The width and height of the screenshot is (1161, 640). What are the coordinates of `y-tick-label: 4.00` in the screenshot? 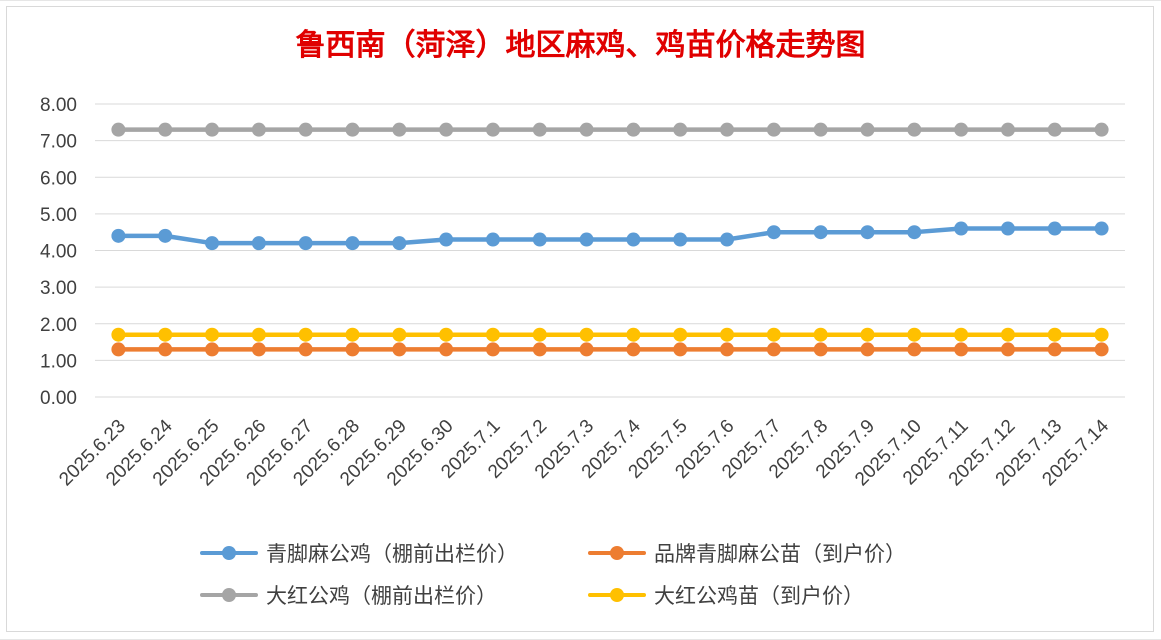 It's located at (58, 252).